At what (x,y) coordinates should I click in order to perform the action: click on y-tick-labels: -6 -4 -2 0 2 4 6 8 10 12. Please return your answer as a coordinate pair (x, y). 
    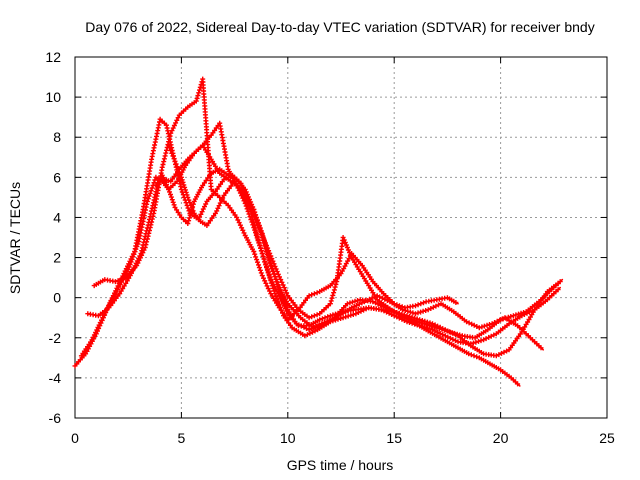
    Looking at the image, I should click on (53, 237).